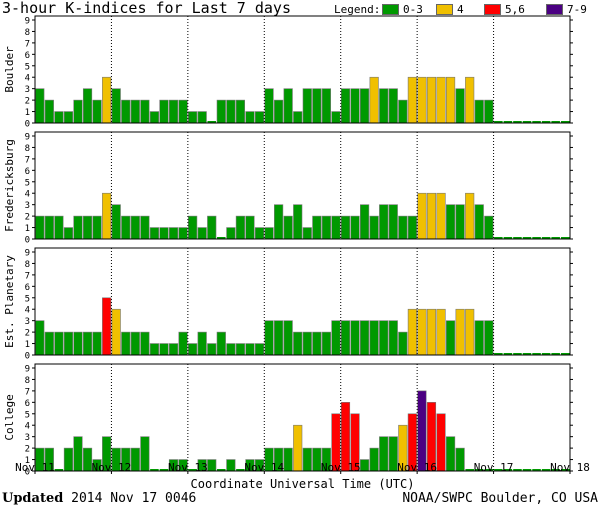 Image resolution: width=600 pixels, height=510 pixels. Describe the element at coordinates (27, 79) in the screenshot. I see `y-tick-label: 4` at that location.